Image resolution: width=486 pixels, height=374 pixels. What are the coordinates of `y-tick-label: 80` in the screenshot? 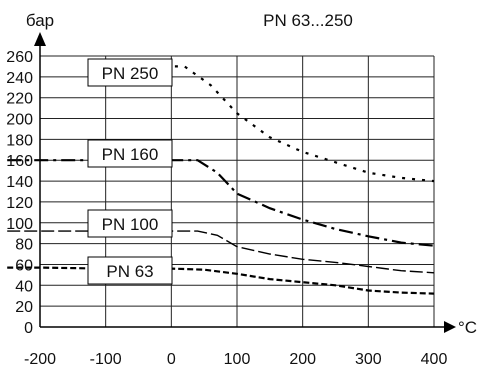 It's located at (24, 245).